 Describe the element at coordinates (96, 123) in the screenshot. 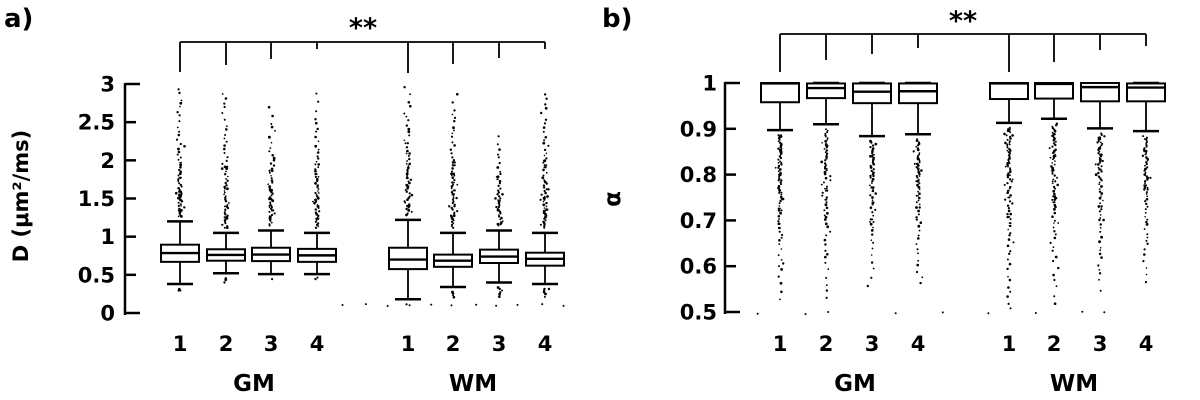

I see `y-tick-label: 2.5` at that location.